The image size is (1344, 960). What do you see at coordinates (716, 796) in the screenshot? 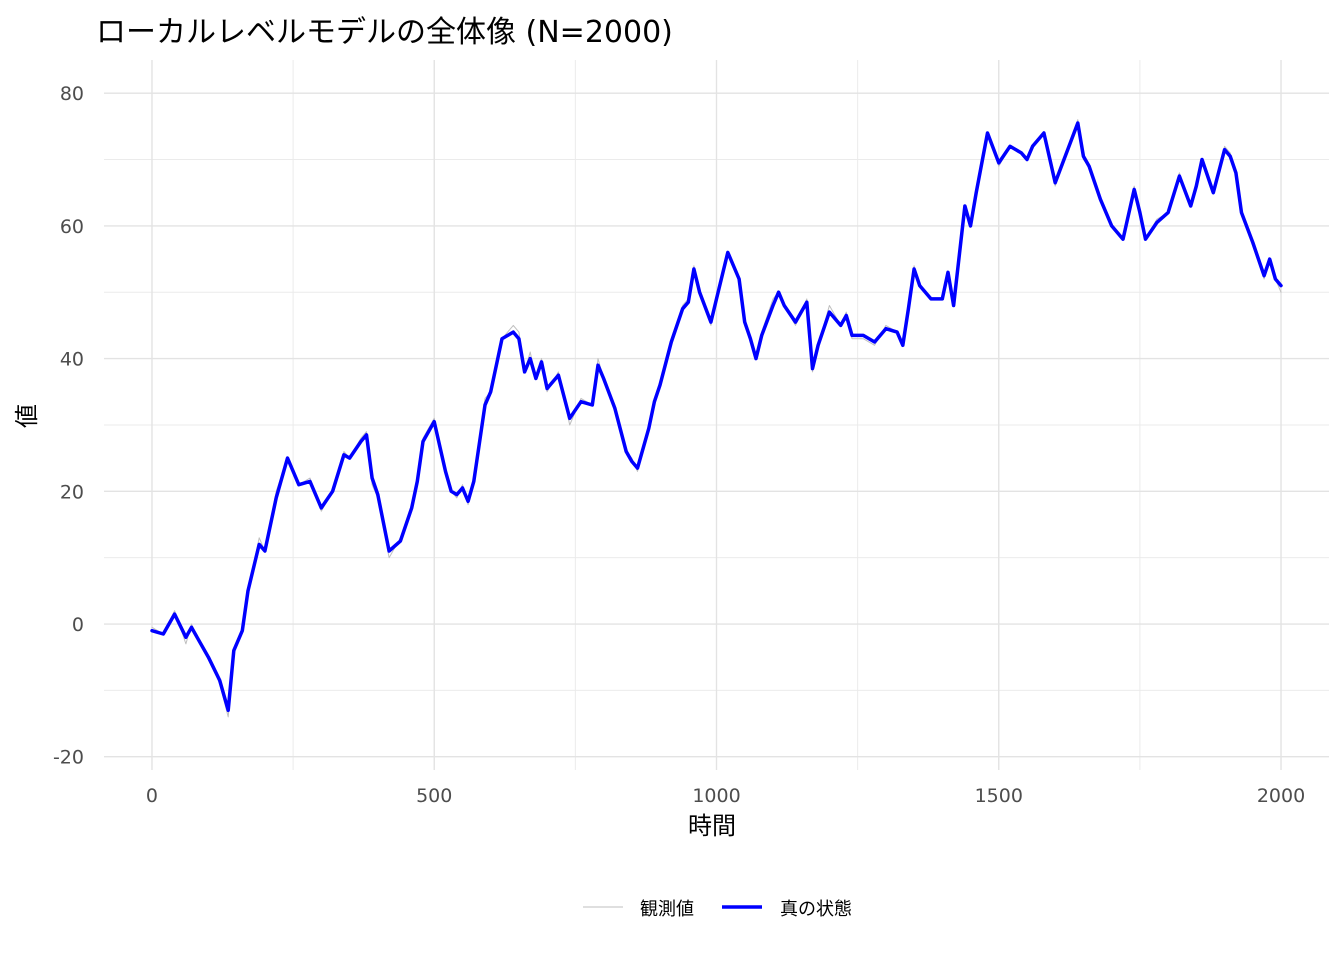
I see `x-tick-label: 1000` at bounding box center [716, 796].